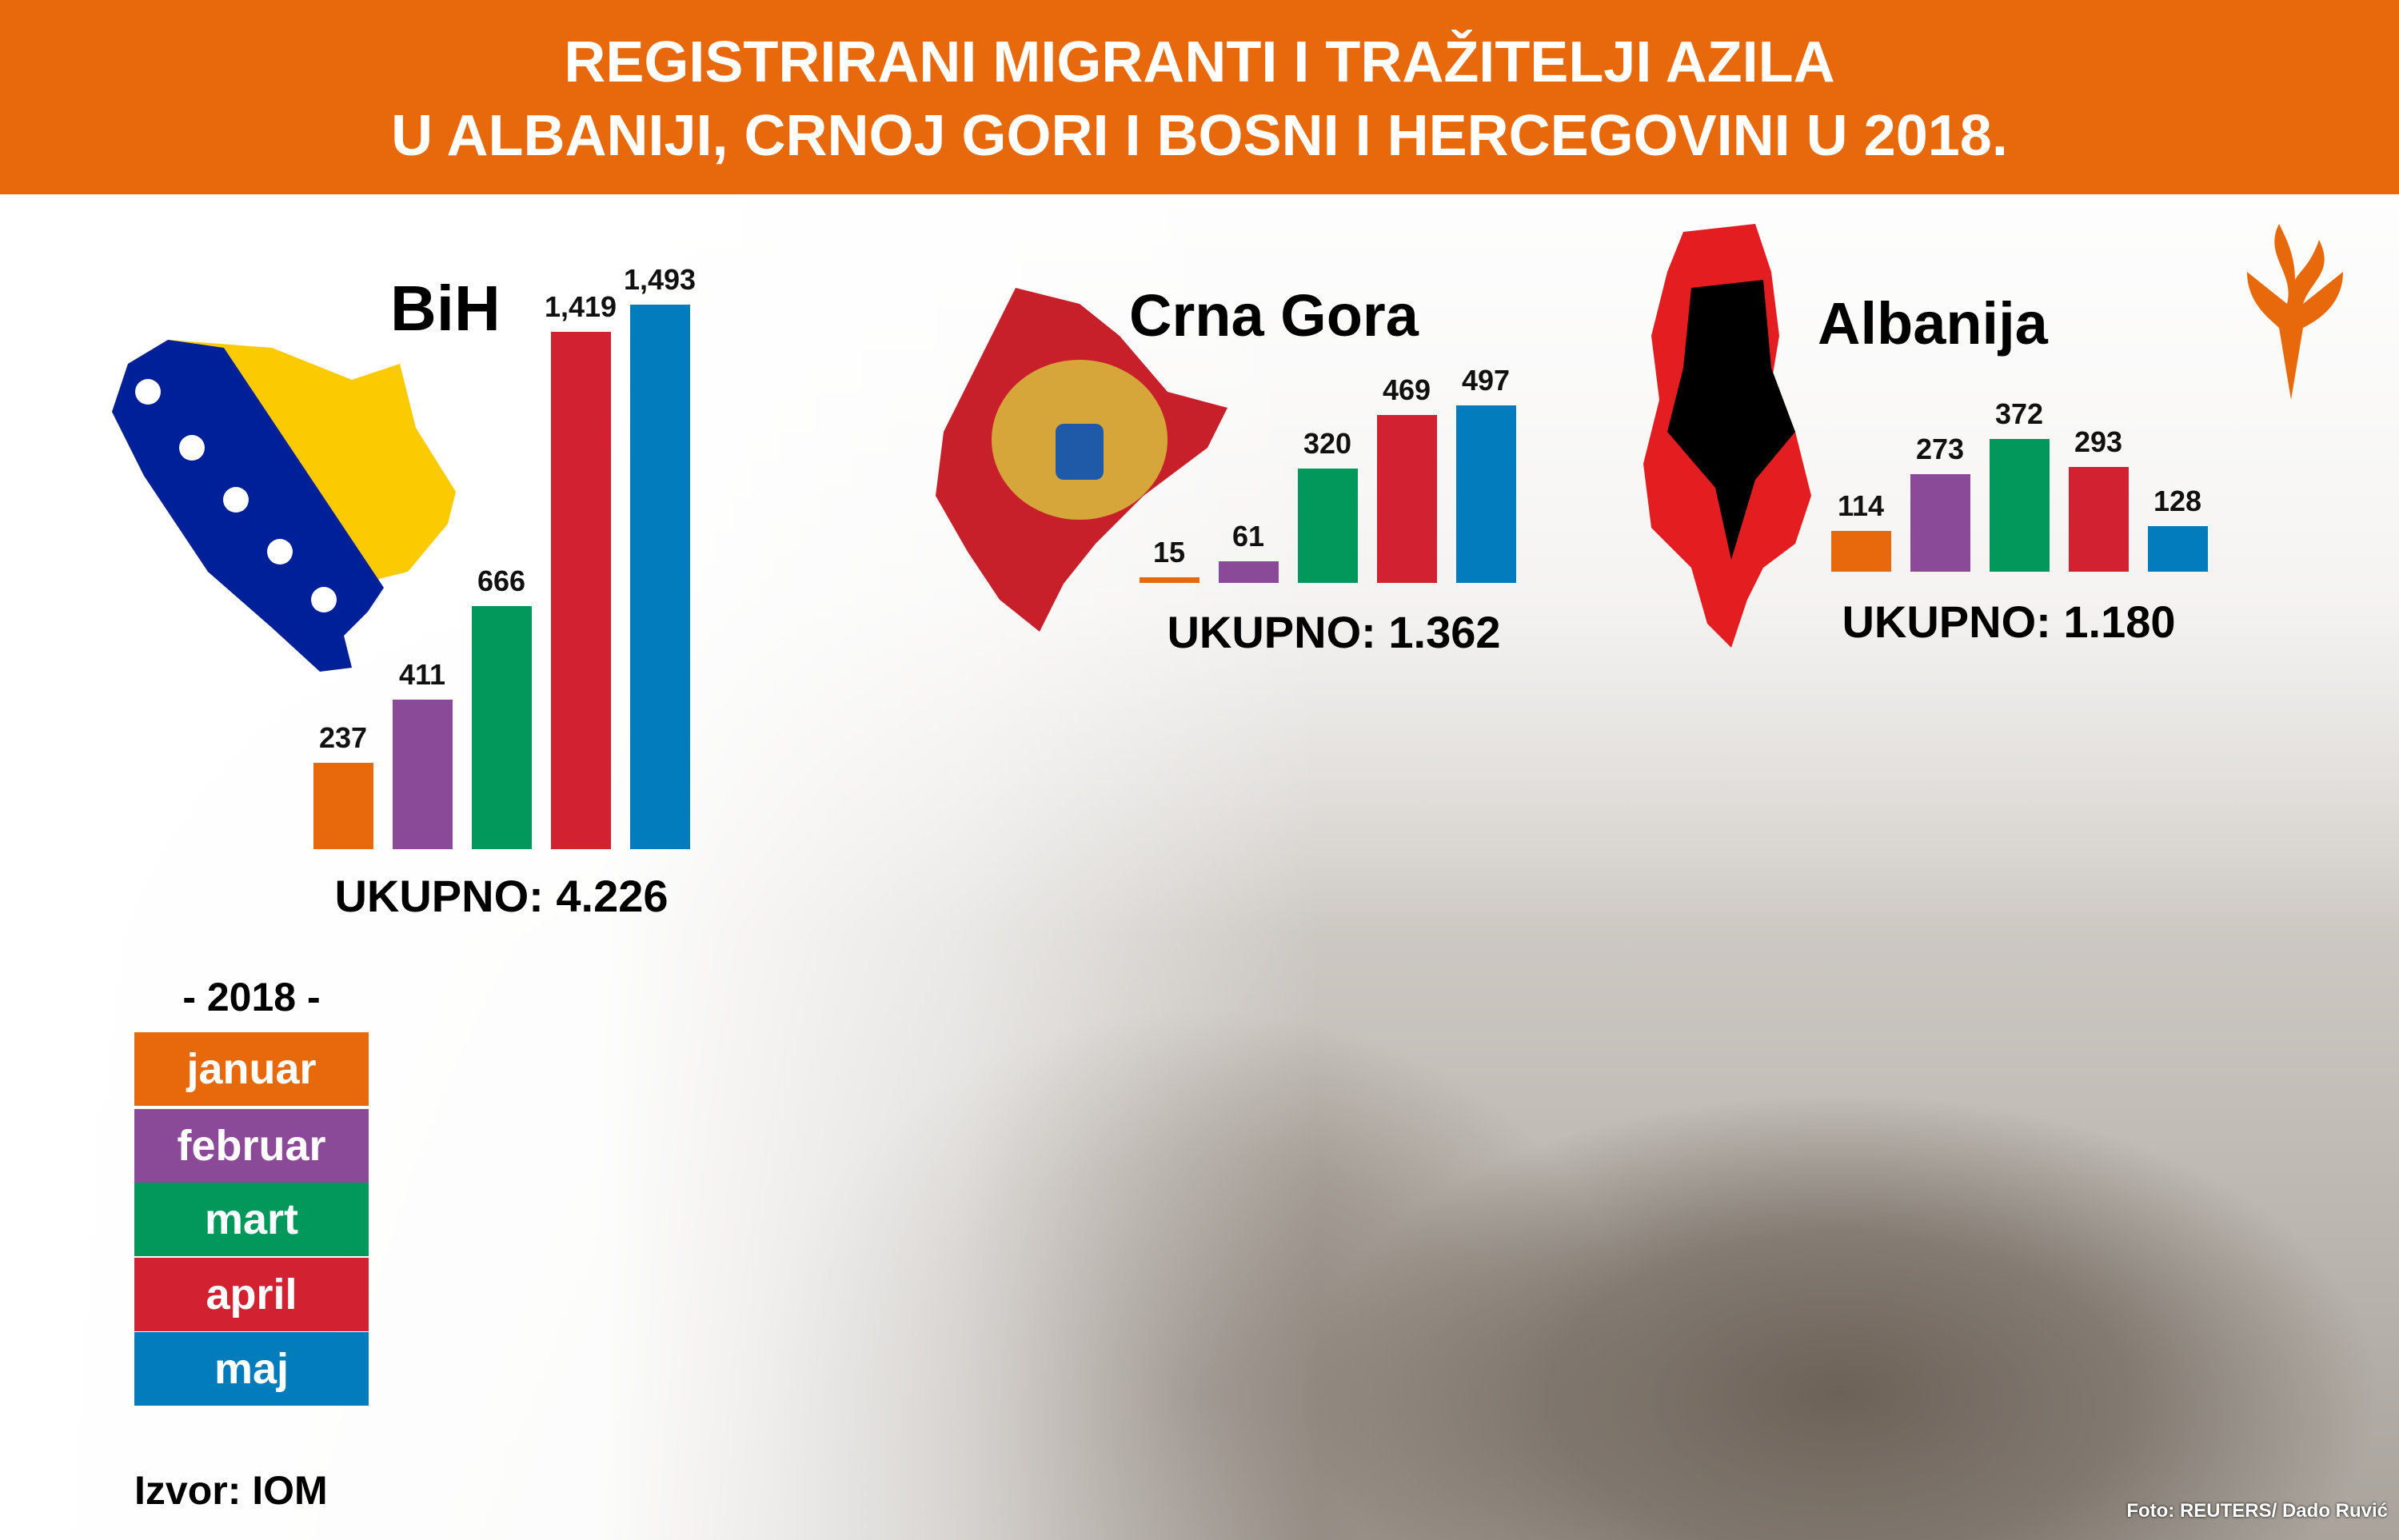 Image resolution: width=2399 pixels, height=1540 pixels. What do you see at coordinates (2177, 500) in the screenshot?
I see `data-label: 128` at bounding box center [2177, 500].